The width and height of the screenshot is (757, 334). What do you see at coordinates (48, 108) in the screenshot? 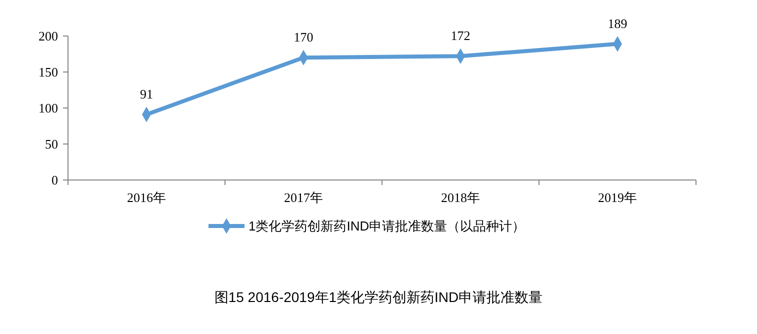
I see `y-tick-label: 100` at bounding box center [48, 108].